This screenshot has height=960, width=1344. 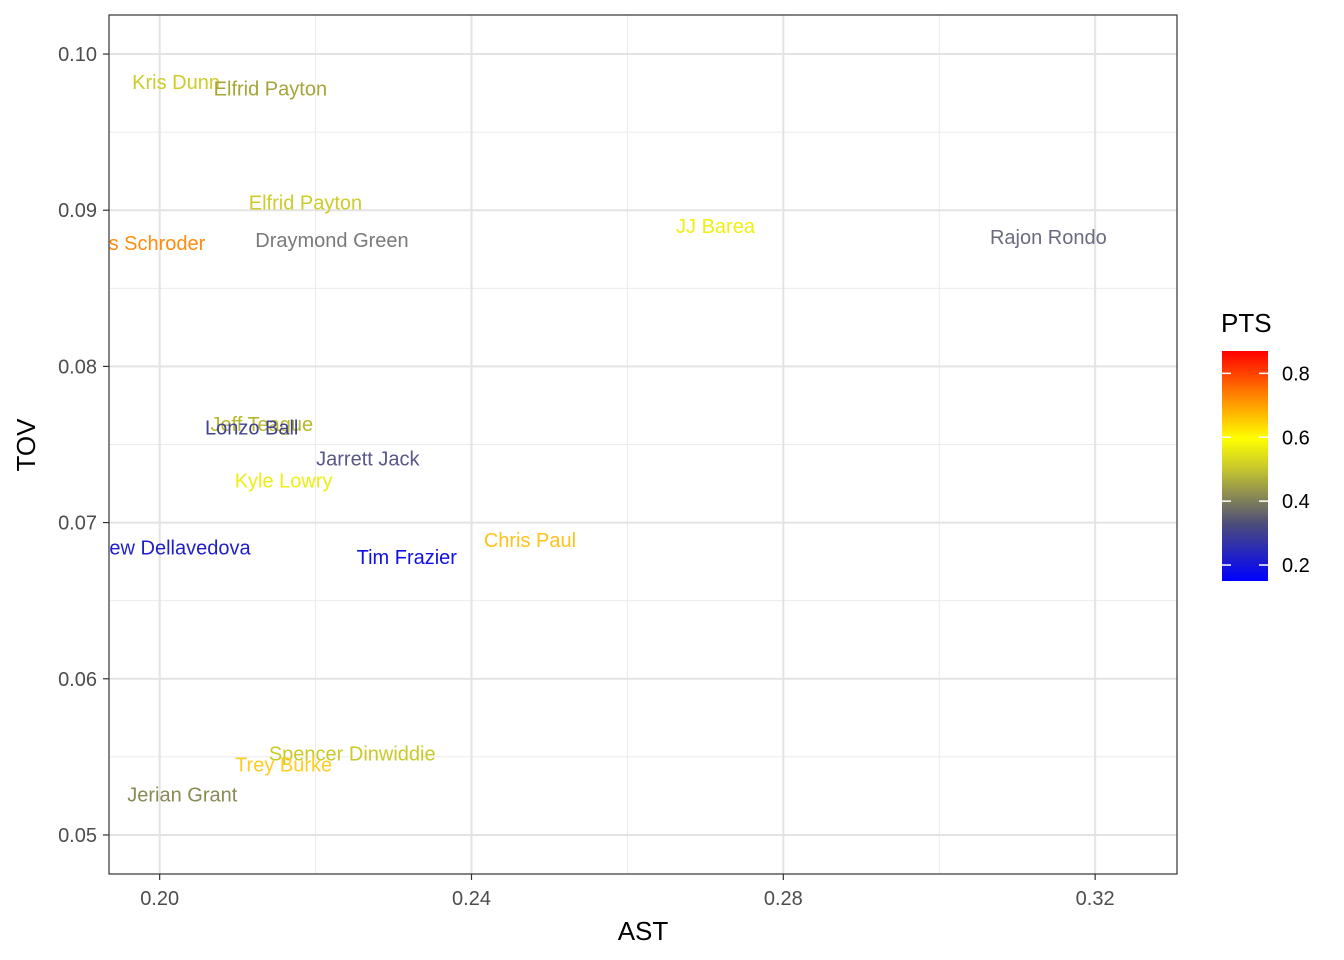 What do you see at coordinates (1296, 502) in the screenshot?
I see `colorbar-tick-label: 0.4` at bounding box center [1296, 502].